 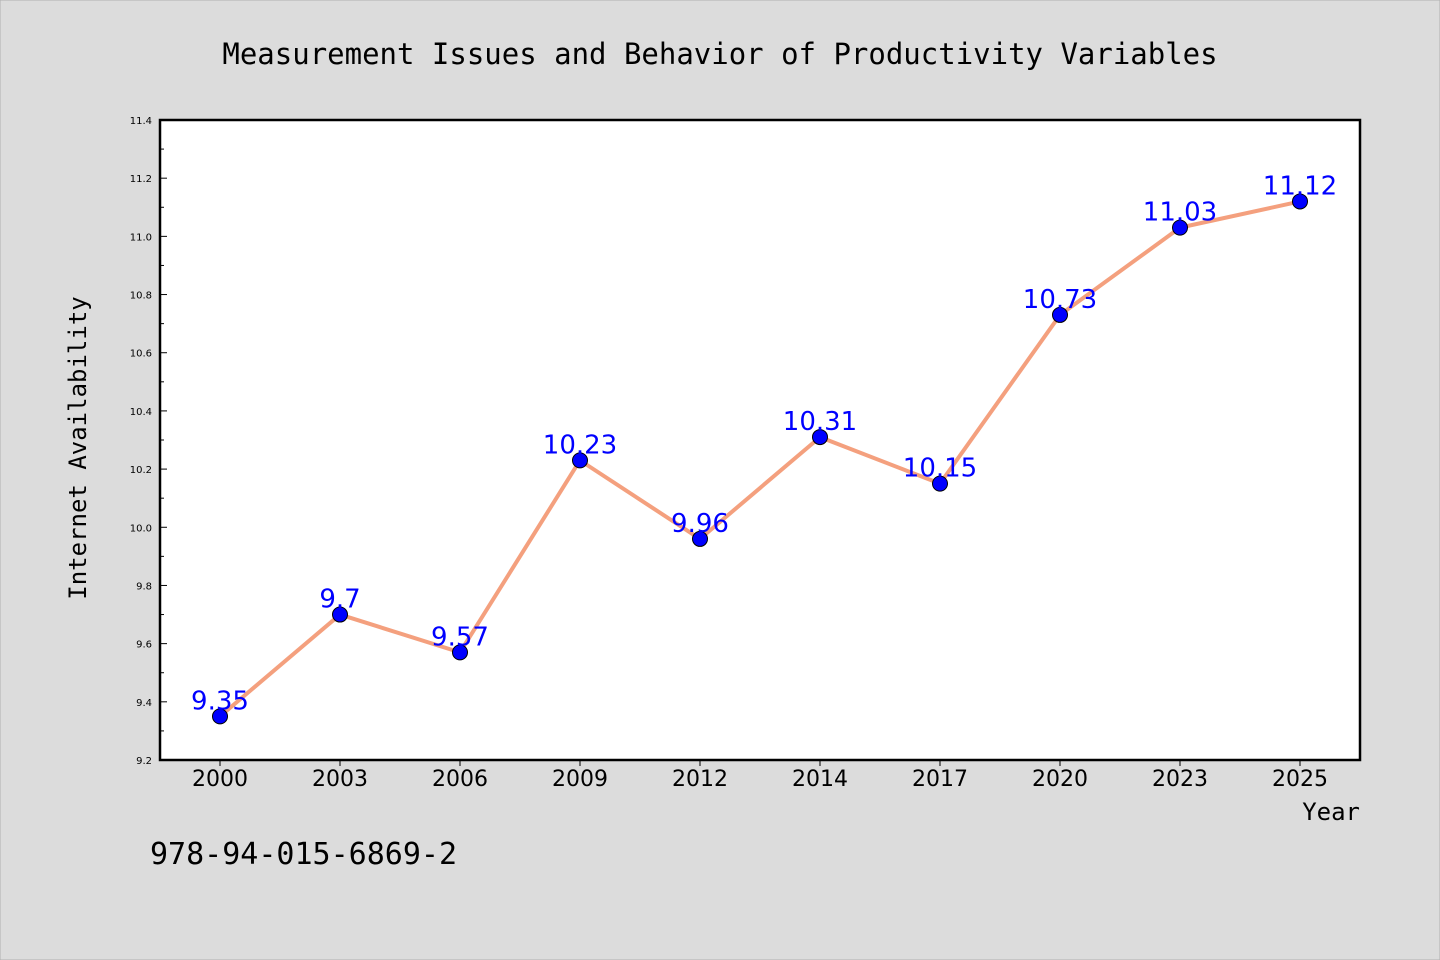 What do you see at coordinates (820, 779) in the screenshot?
I see `x-tick-label: 2014` at bounding box center [820, 779].